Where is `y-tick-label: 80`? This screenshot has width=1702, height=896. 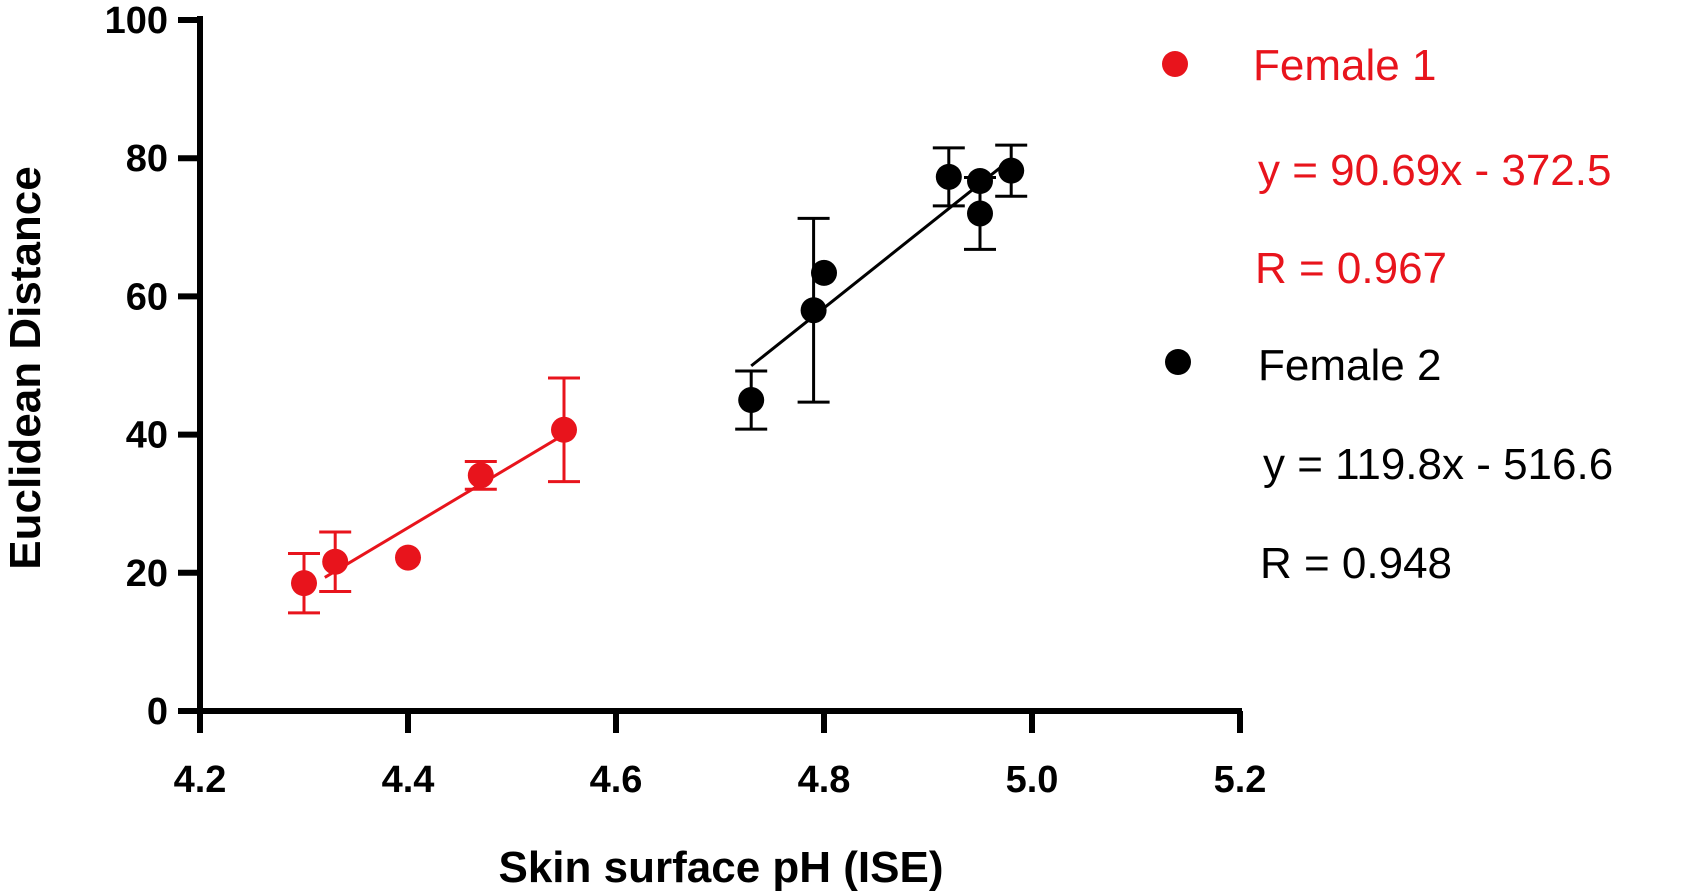 y-tick-label: 80 is located at coordinates (147, 159).